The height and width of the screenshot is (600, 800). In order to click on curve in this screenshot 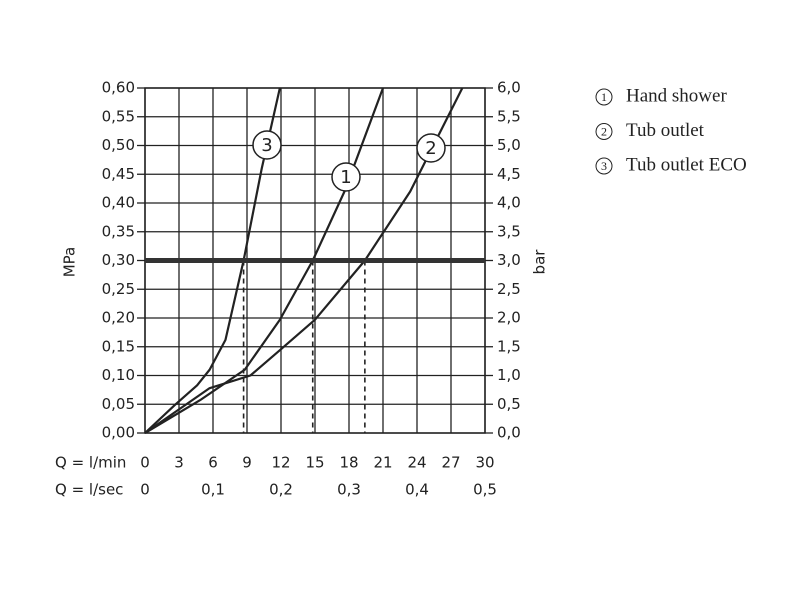, I will do `click(212, 260)`.